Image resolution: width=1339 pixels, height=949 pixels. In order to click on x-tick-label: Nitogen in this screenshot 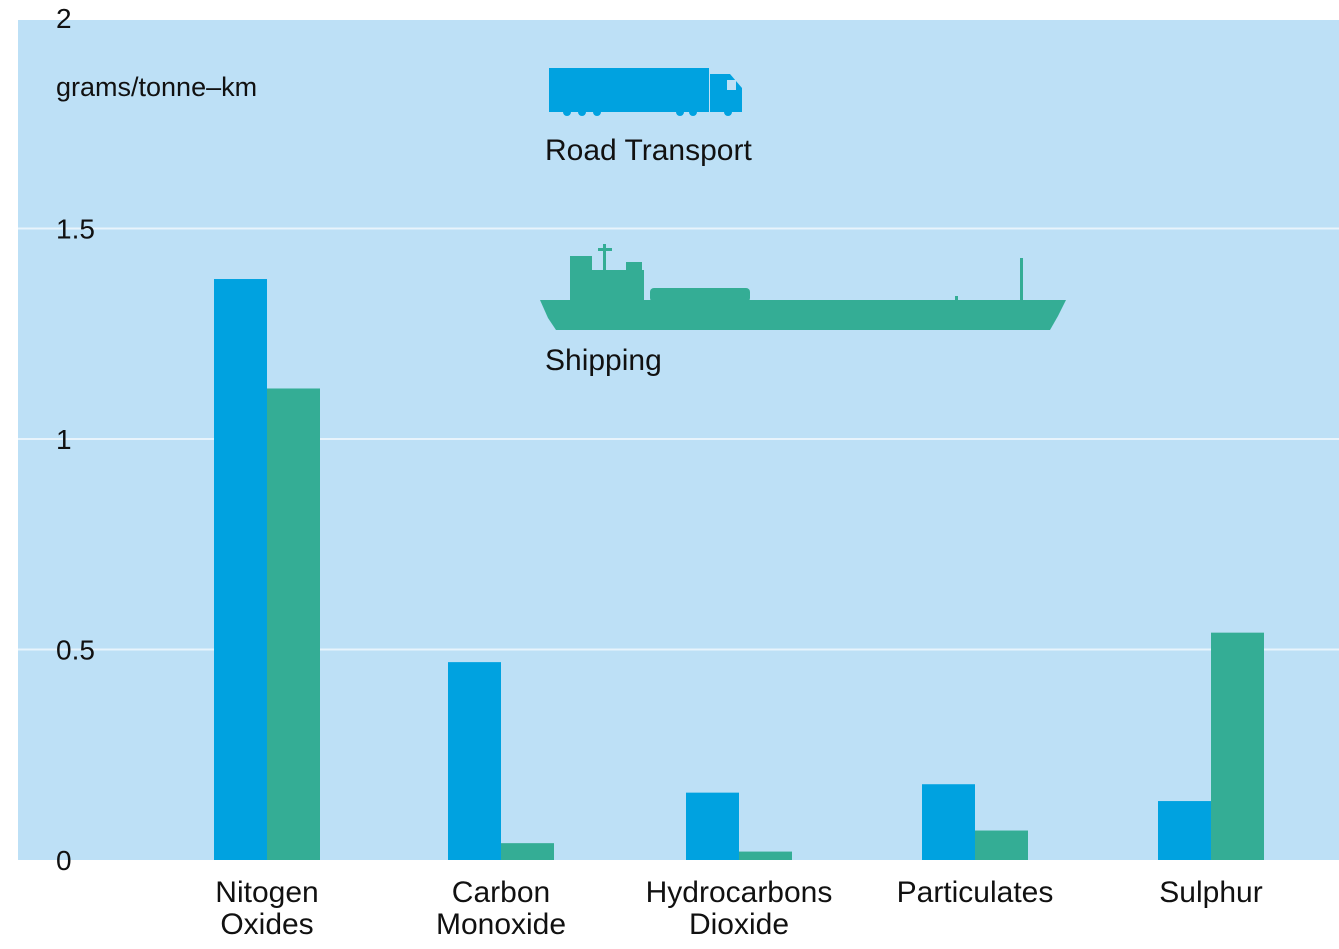, I will do `click(266, 892)`.